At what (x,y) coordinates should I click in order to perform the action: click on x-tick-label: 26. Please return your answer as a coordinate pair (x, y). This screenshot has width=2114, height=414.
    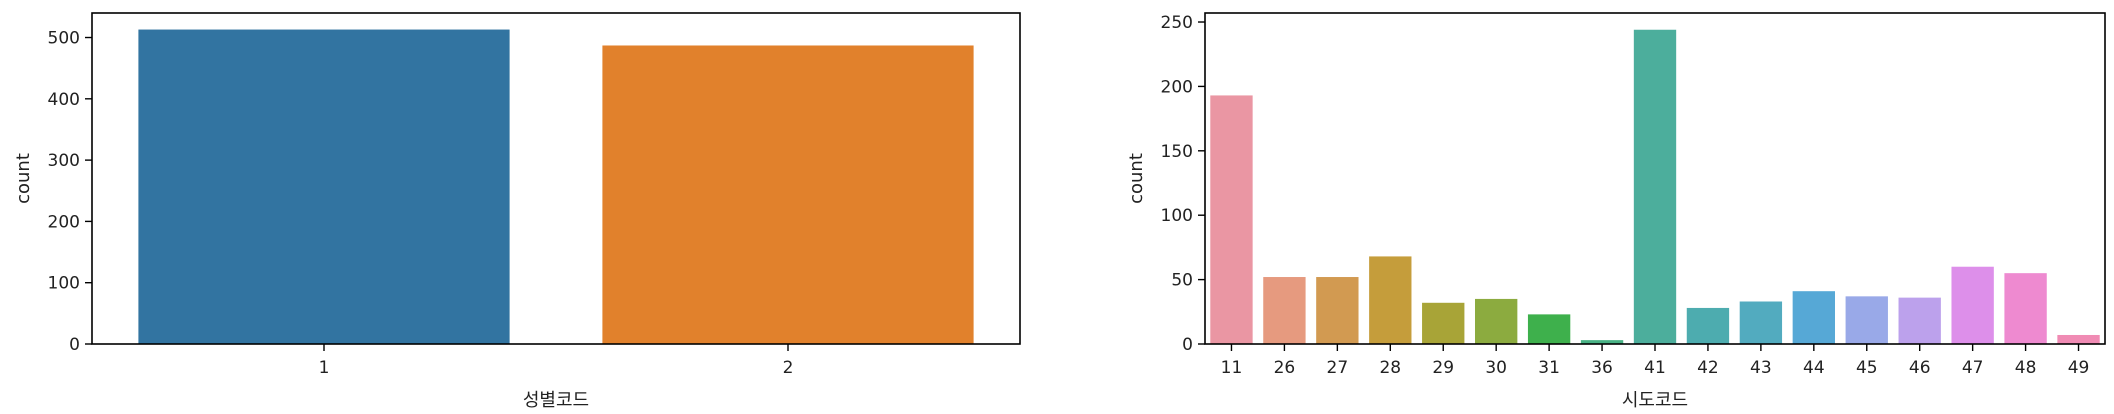
    Looking at the image, I should click on (1285, 368).